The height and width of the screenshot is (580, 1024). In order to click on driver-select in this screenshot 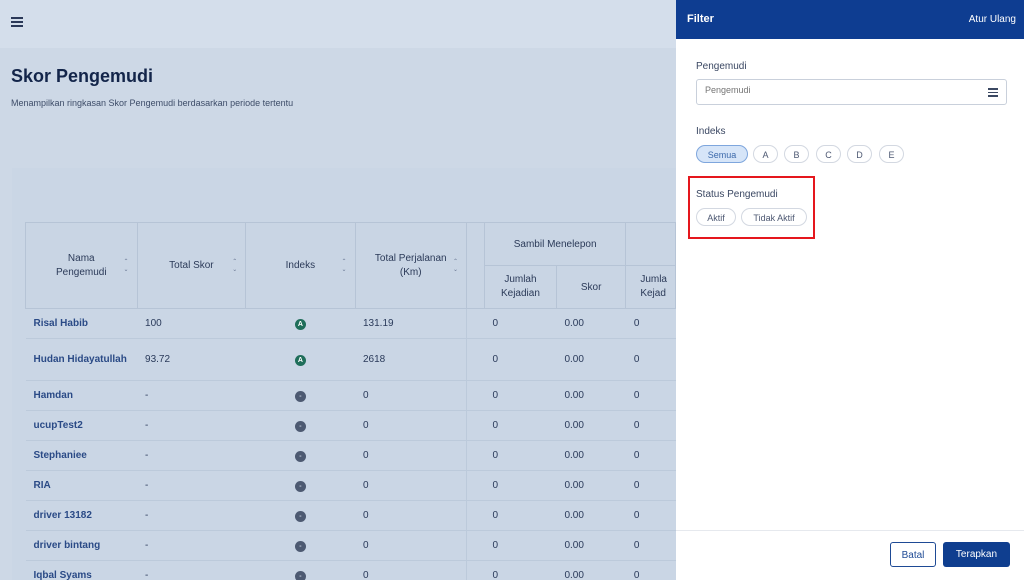, I will do `click(851, 92)`.